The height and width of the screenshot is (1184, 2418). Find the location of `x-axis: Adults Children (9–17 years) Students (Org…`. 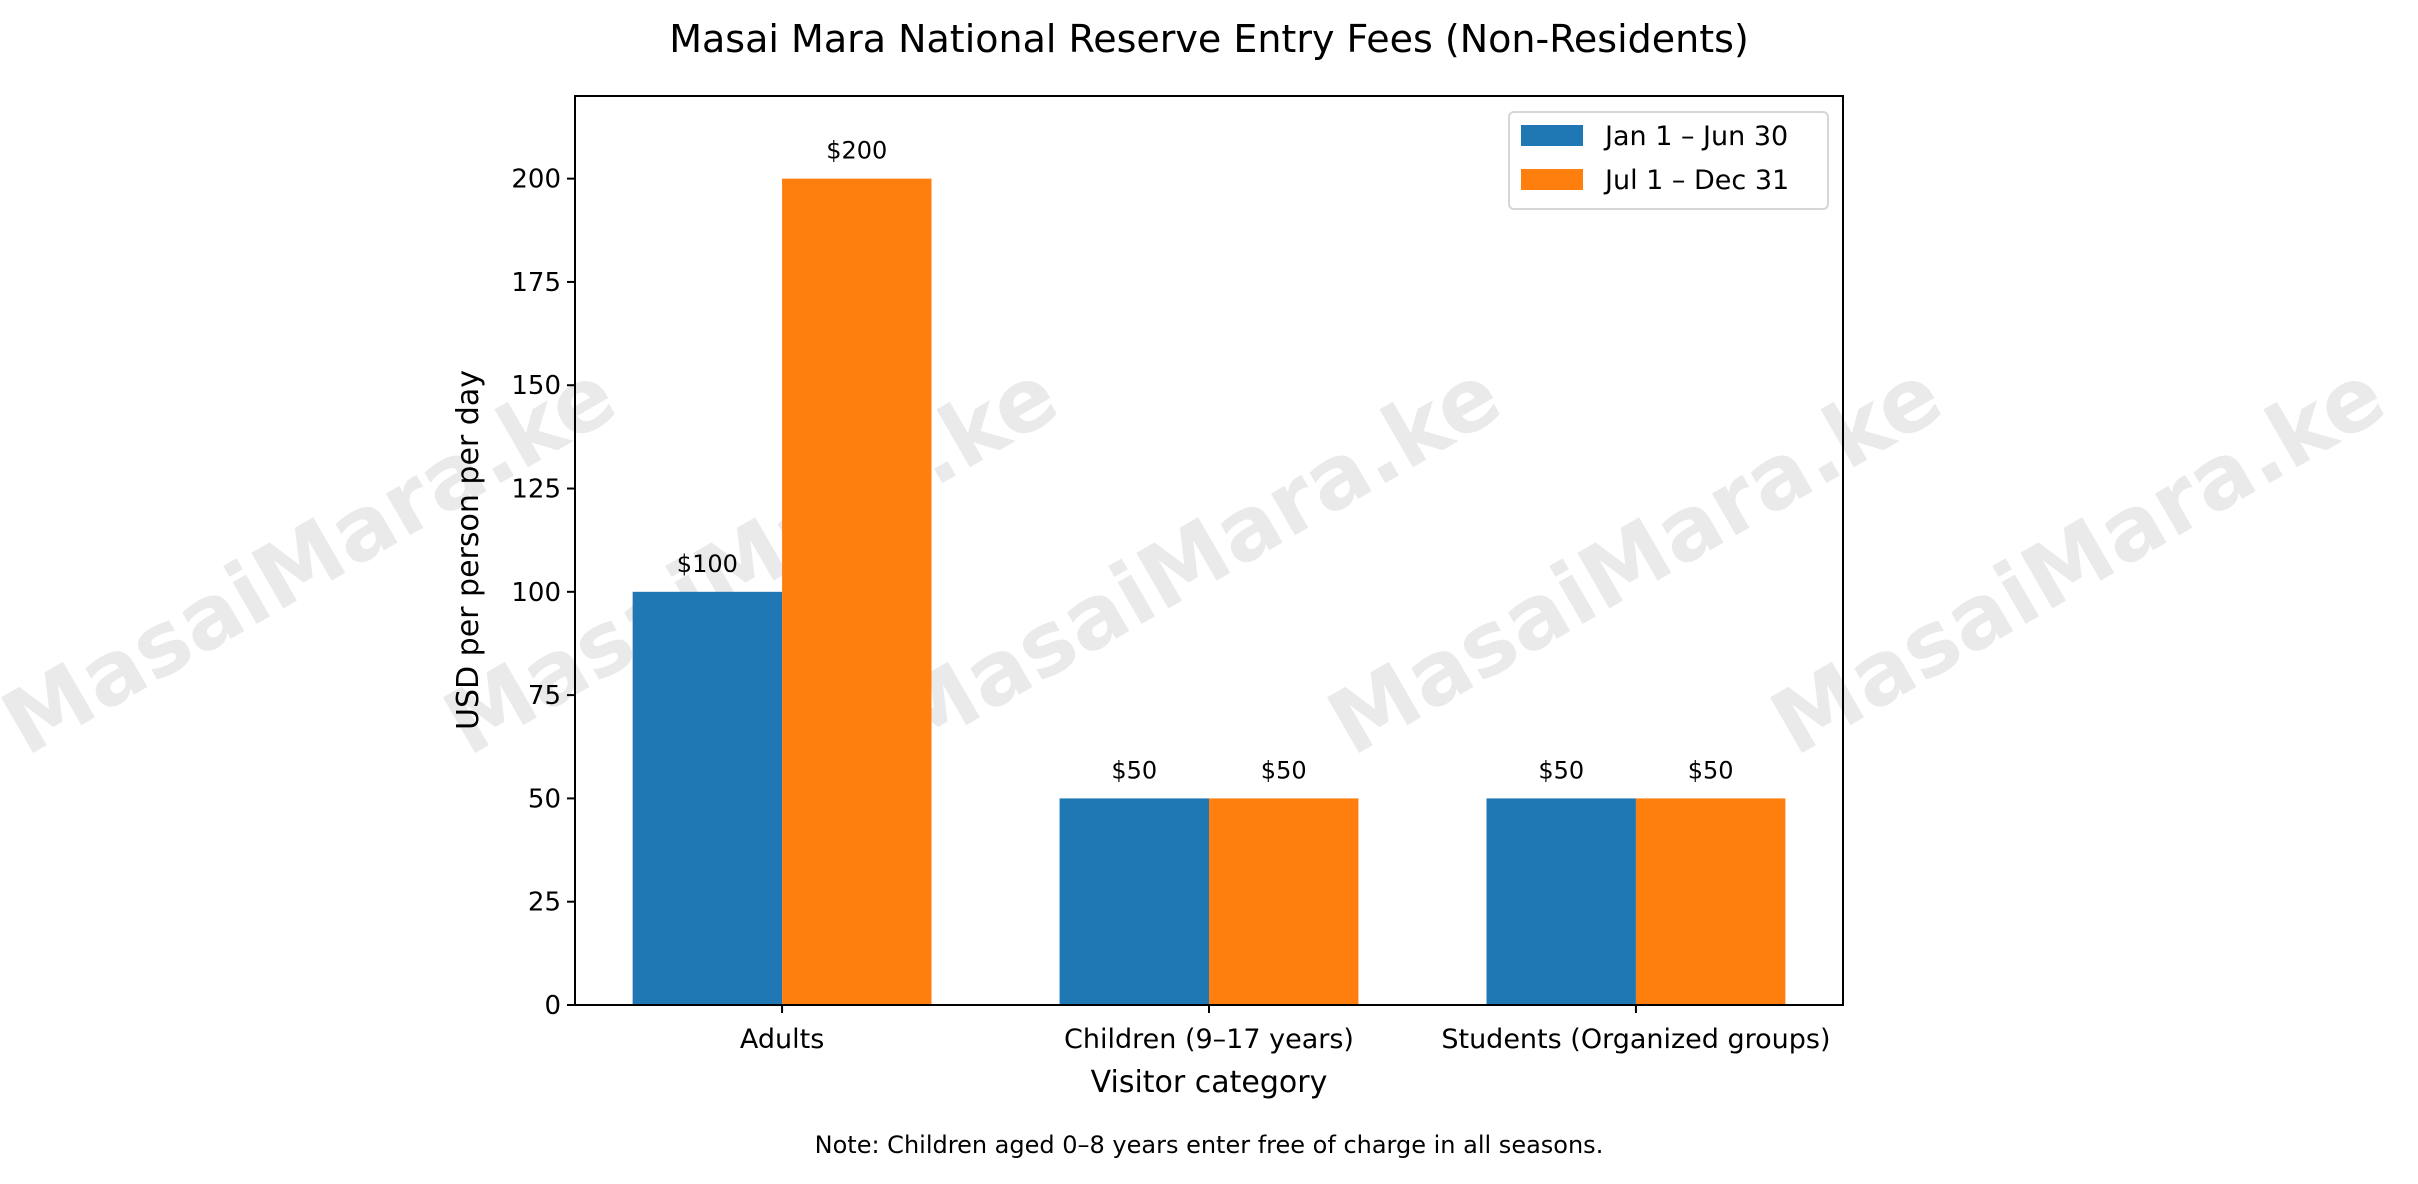

x-axis: Adults Children (9–17 years) Students (Org… is located at coordinates (1285, 1030).